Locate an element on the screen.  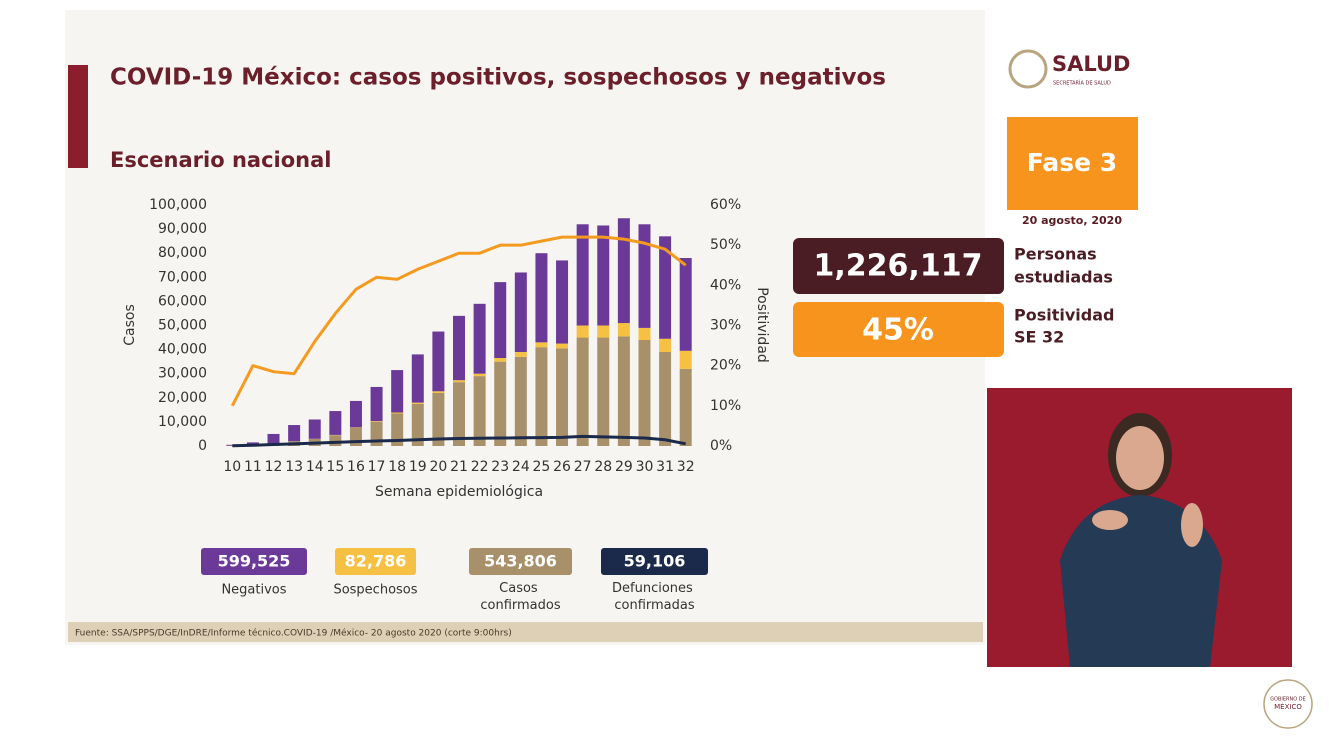
subtitle: Escenario nacional is located at coordinates (220, 160).